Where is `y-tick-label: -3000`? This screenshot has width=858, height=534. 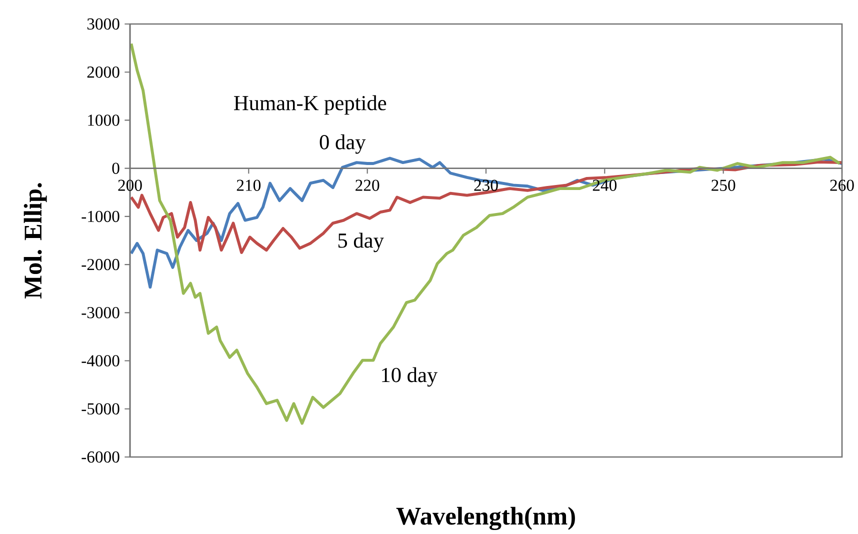
y-tick-label: -3000 is located at coordinates (101, 312).